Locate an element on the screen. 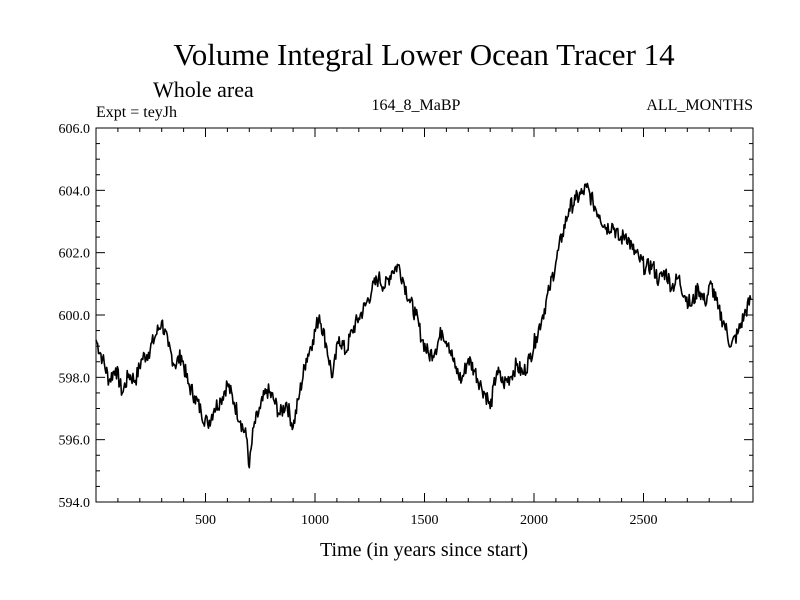 The height and width of the screenshot is (600, 800). x-tick-label: 1500 is located at coordinates (425, 520).